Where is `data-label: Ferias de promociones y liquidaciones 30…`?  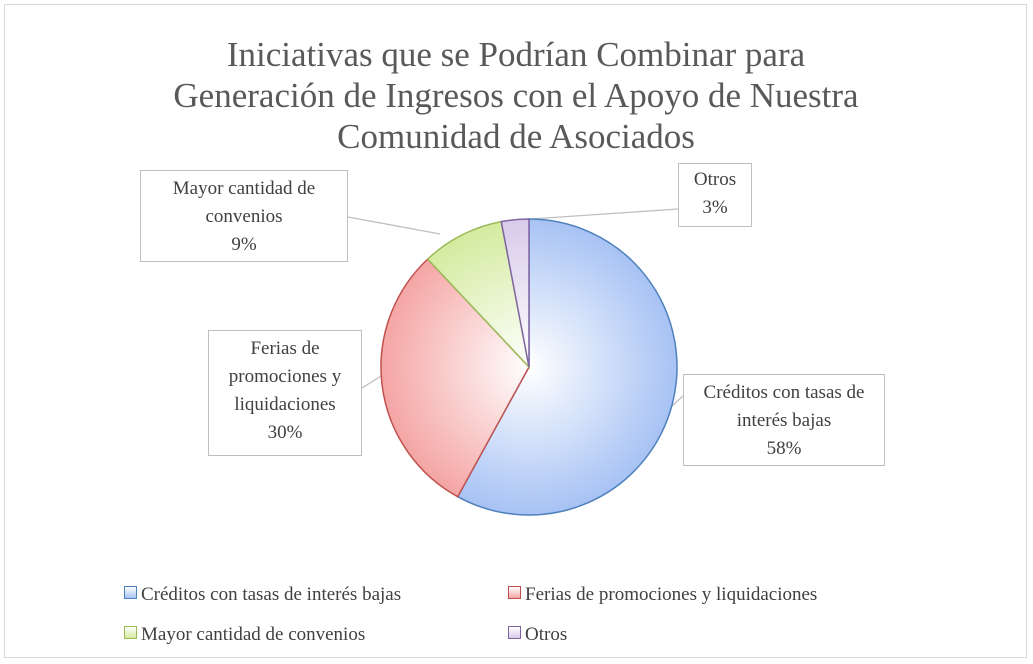
data-label: Ferias de promociones y liquidaciones 30… is located at coordinates (285, 393).